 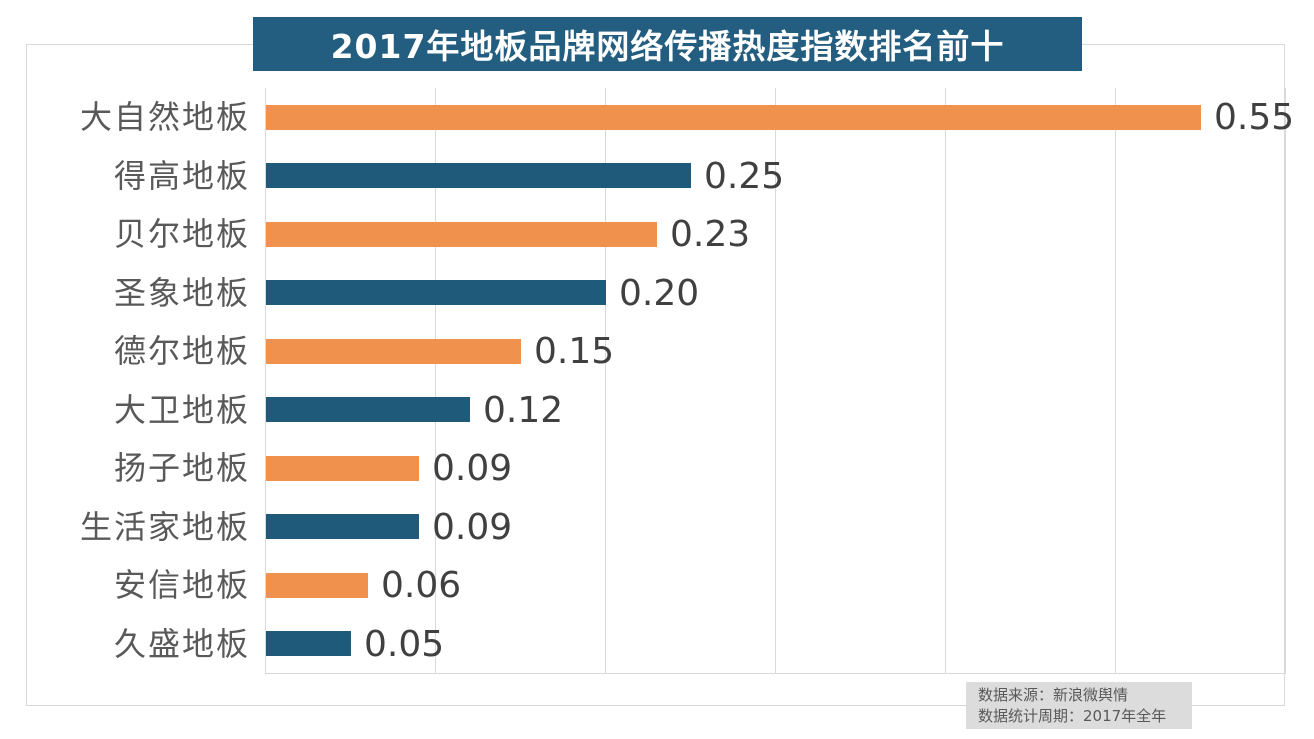 What do you see at coordinates (181, 643) in the screenshot?
I see `category-label: 久盛地板` at bounding box center [181, 643].